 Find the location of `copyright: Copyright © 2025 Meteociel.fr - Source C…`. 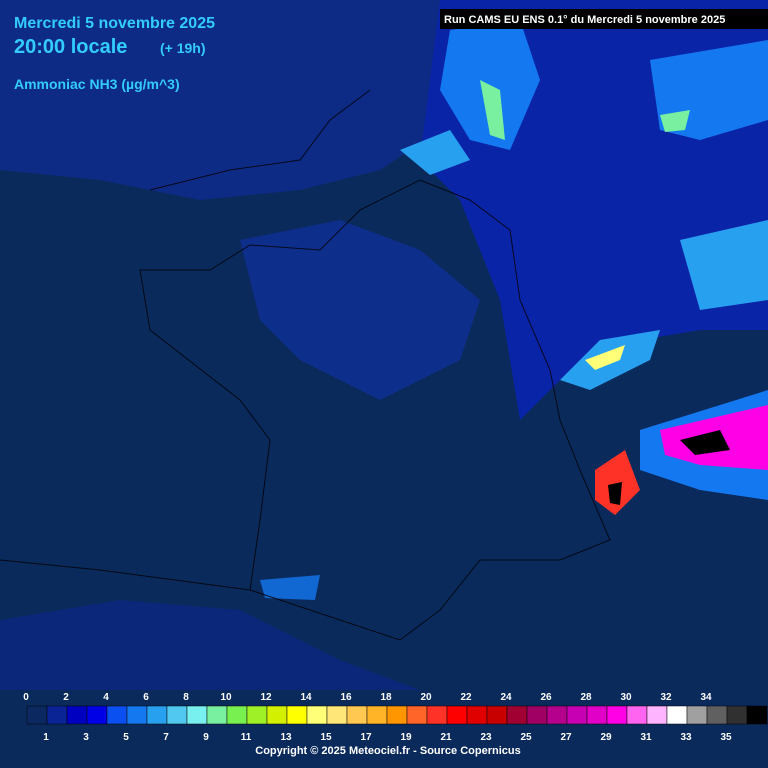

copyright: Copyright © 2025 Meteociel.fr - Source C… is located at coordinates (387, 751).